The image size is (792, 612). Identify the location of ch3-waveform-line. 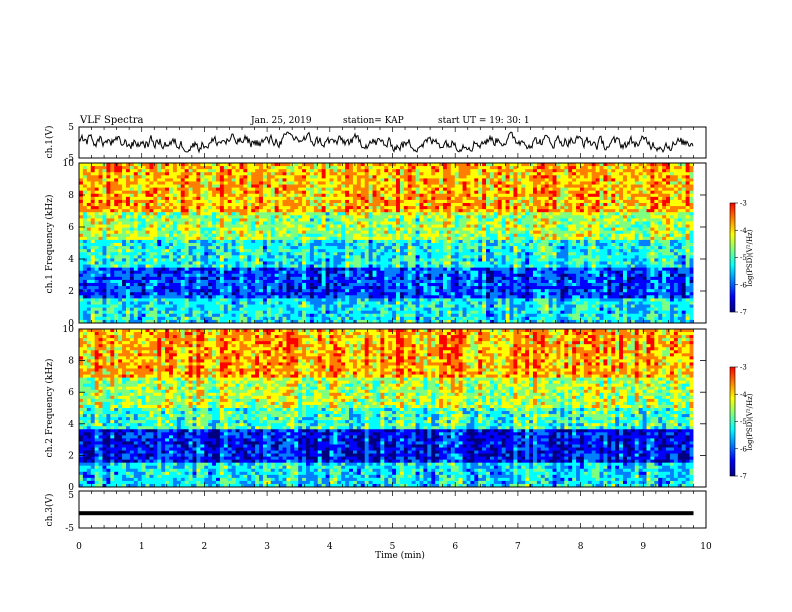
(386, 513).